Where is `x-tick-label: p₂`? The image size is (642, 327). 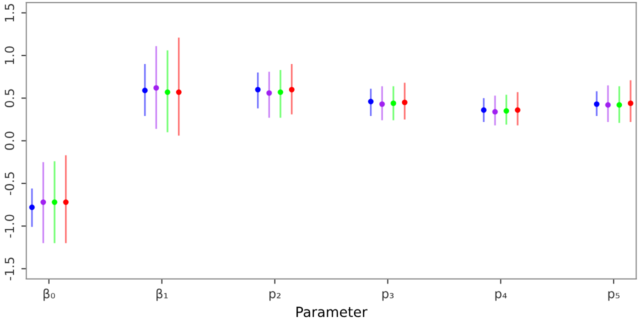
x-tick-label: p₂ is located at coordinates (274, 296).